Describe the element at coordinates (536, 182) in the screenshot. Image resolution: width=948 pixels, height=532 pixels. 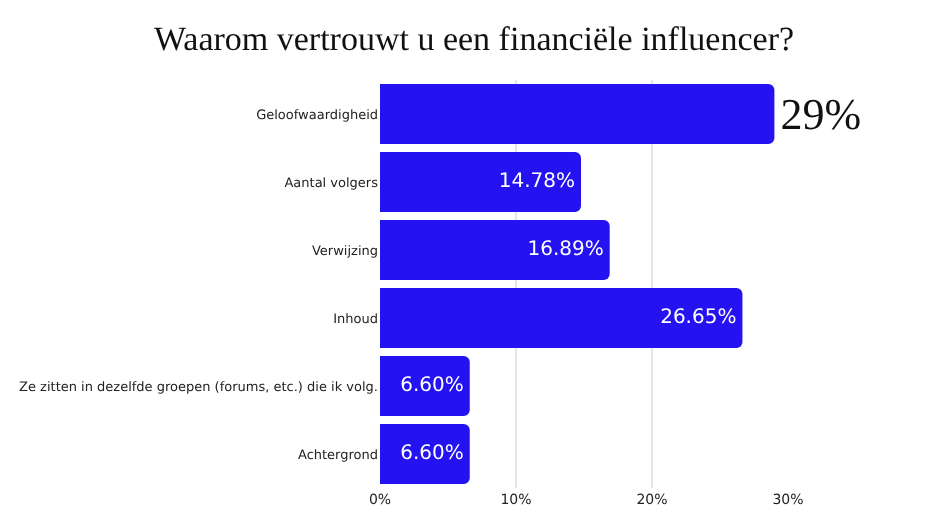
I see `data-label: 14.78%` at that location.